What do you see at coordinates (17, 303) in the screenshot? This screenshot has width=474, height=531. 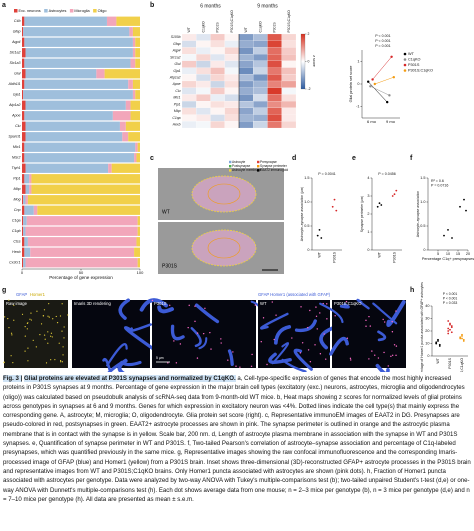 I see `view-label: Raw image` at bounding box center [17, 303].